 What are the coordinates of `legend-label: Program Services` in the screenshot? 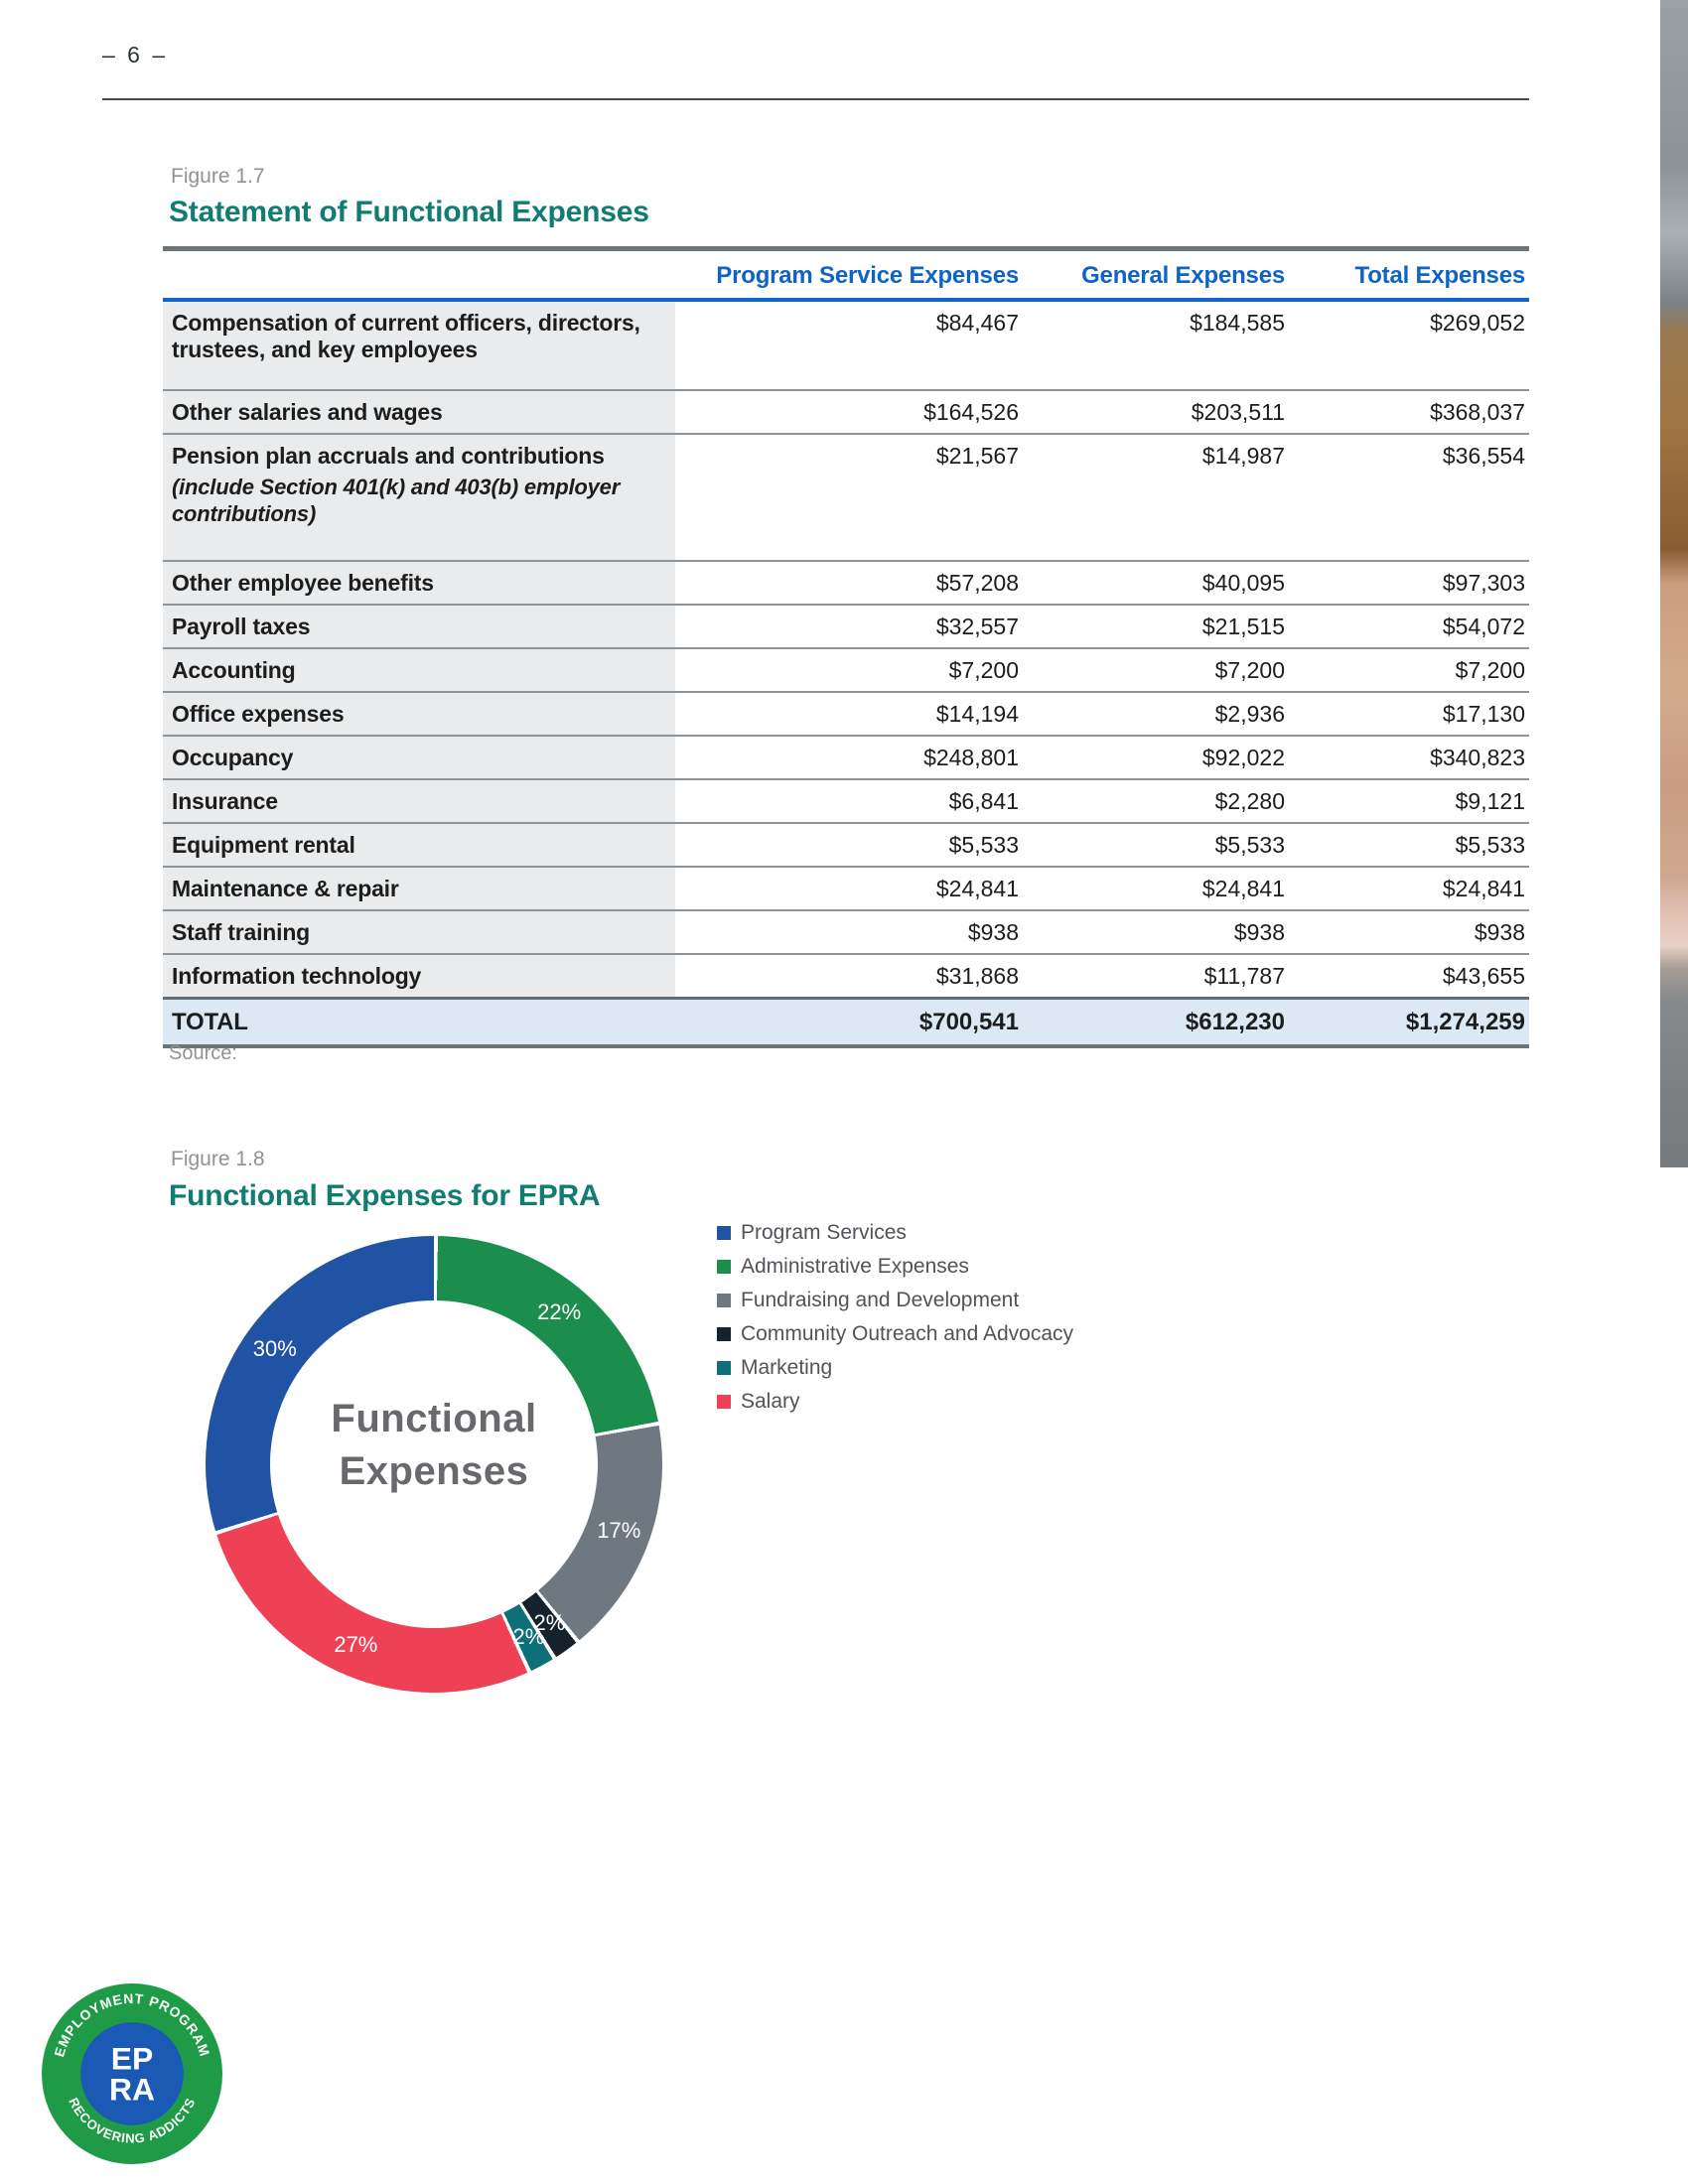 It's located at (824, 1232).